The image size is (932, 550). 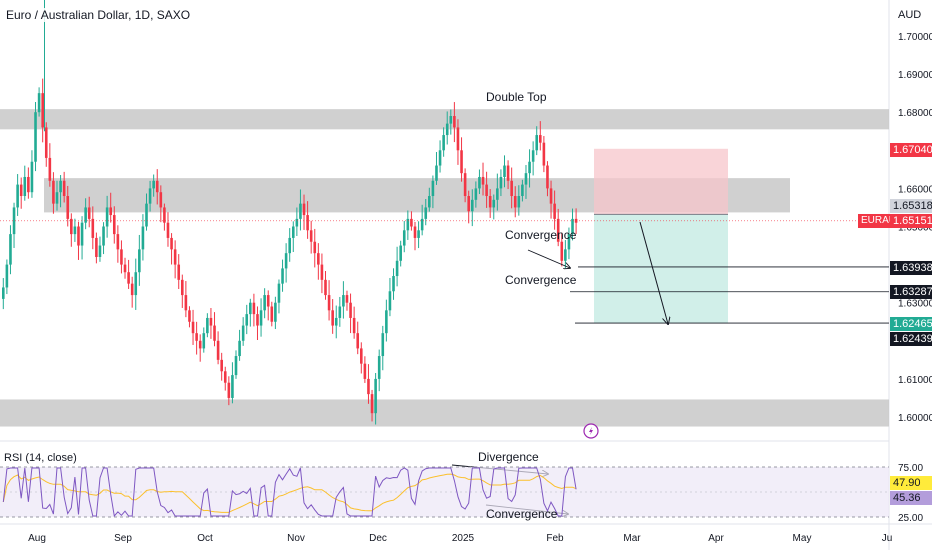 What do you see at coordinates (522, 514) in the screenshot?
I see `convergence-rsi-label: Convergence` at bounding box center [522, 514].